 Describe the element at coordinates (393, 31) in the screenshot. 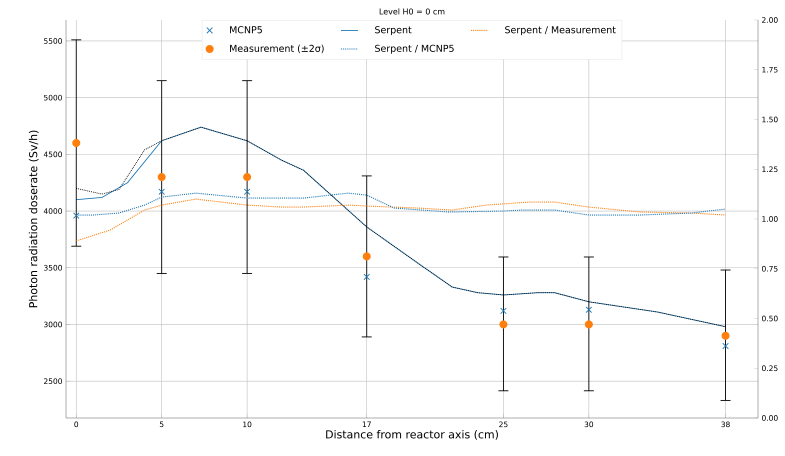

I see `legend-label: Serpent` at that location.